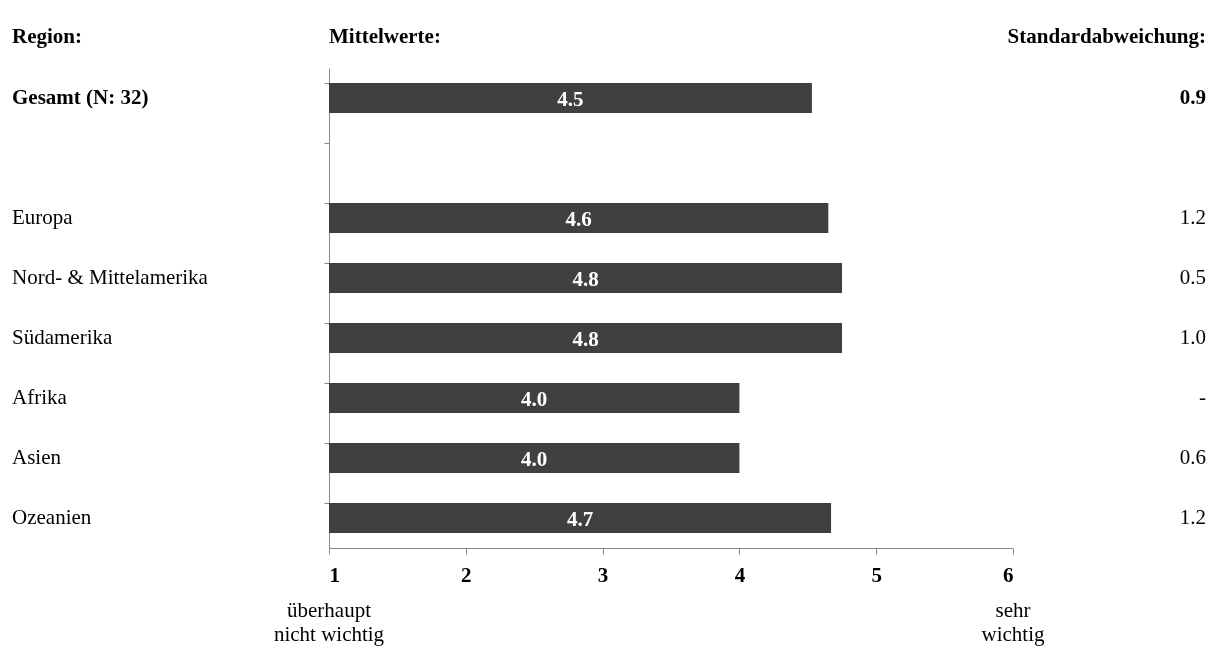 The width and height of the screenshot is (1209, 670). I want to click on text: 0.9, so click(1192, 97).